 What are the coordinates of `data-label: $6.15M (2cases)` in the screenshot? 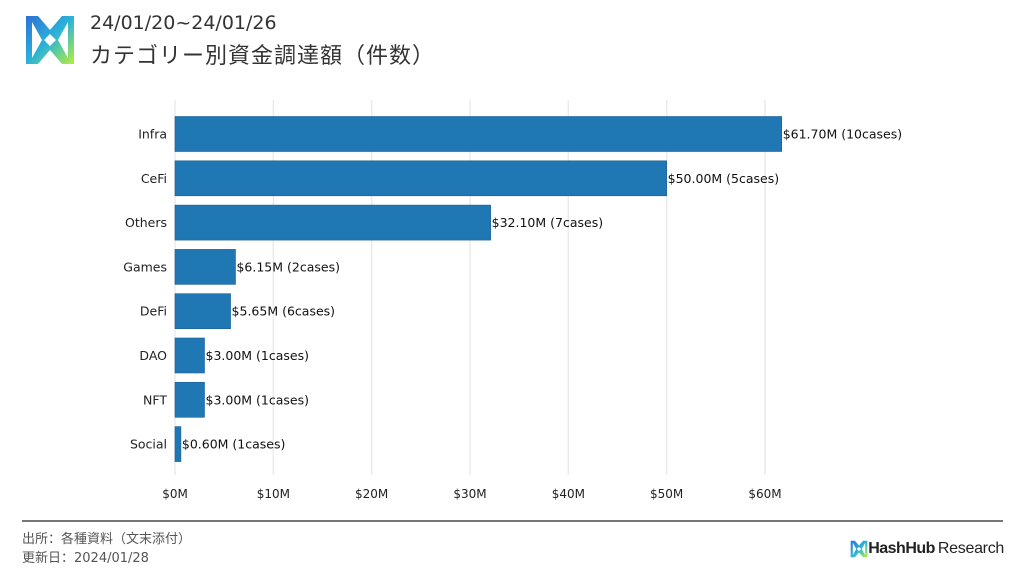 It's located at (288, 266).